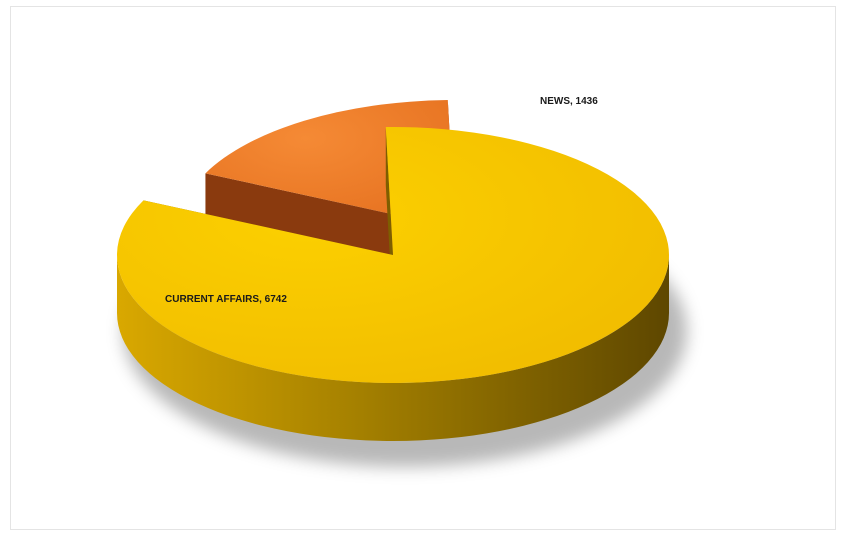  What do you see at coordinates (226, 299) in the screenshot?
I see `data-label-current-affairs: CURRENT AFFAIRS, 6742` at bounding box center [226, 299].